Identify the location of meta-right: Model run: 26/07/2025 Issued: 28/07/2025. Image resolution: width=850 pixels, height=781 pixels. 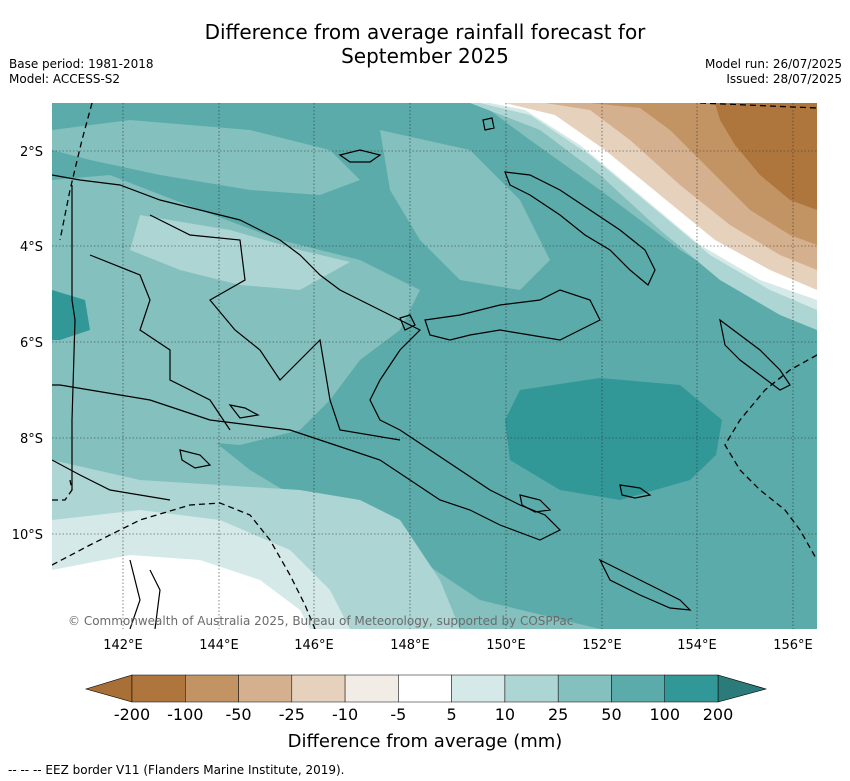
(773, 72).